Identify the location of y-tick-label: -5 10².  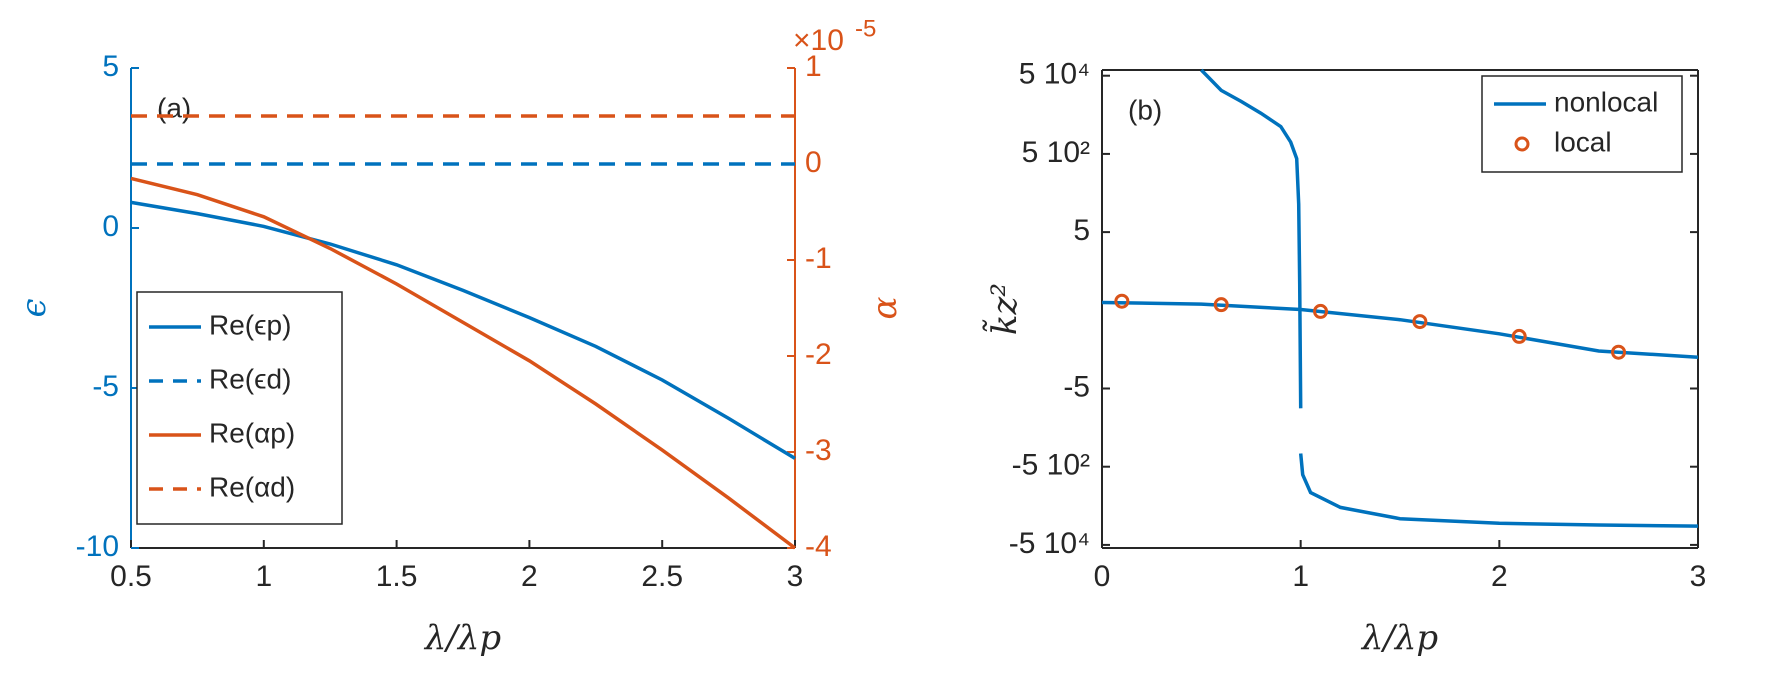
(1051, 465).